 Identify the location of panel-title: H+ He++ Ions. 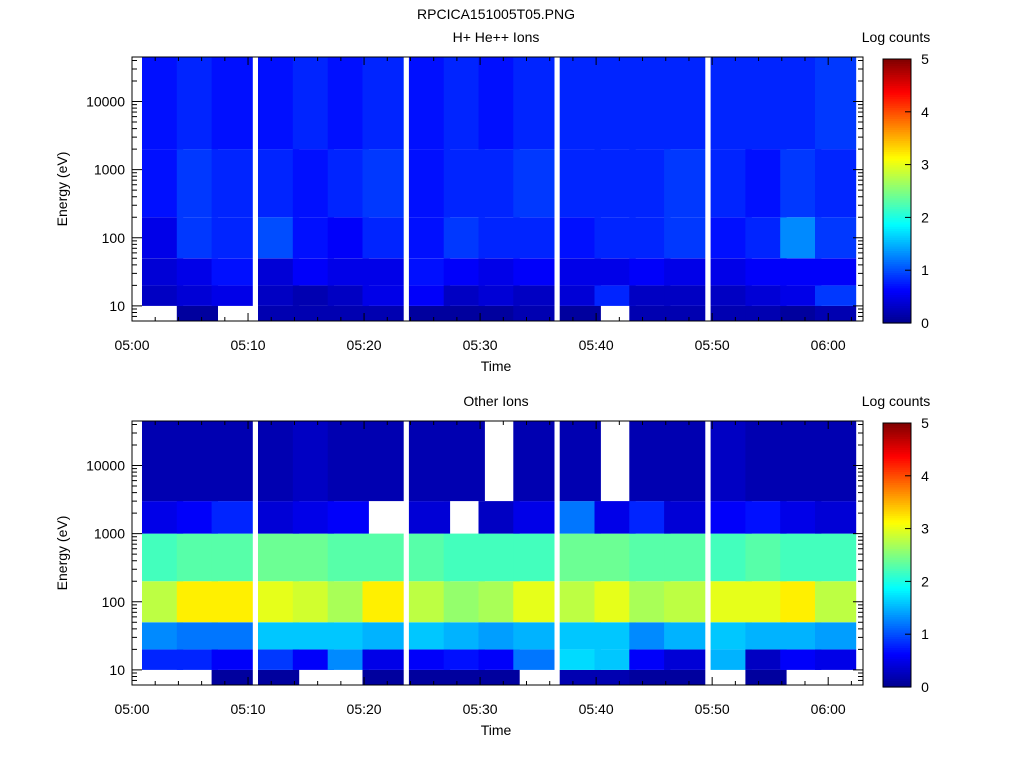
(496, 37).